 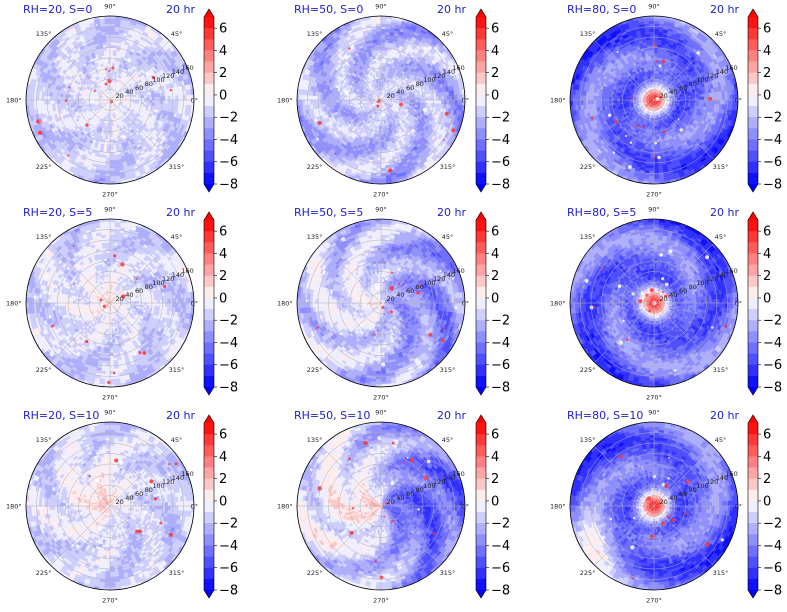 What do you see at coordinates (772, 591) in the screenshot?
I see `colorbar-tick-label: −8` at bounding box center [772, 591].